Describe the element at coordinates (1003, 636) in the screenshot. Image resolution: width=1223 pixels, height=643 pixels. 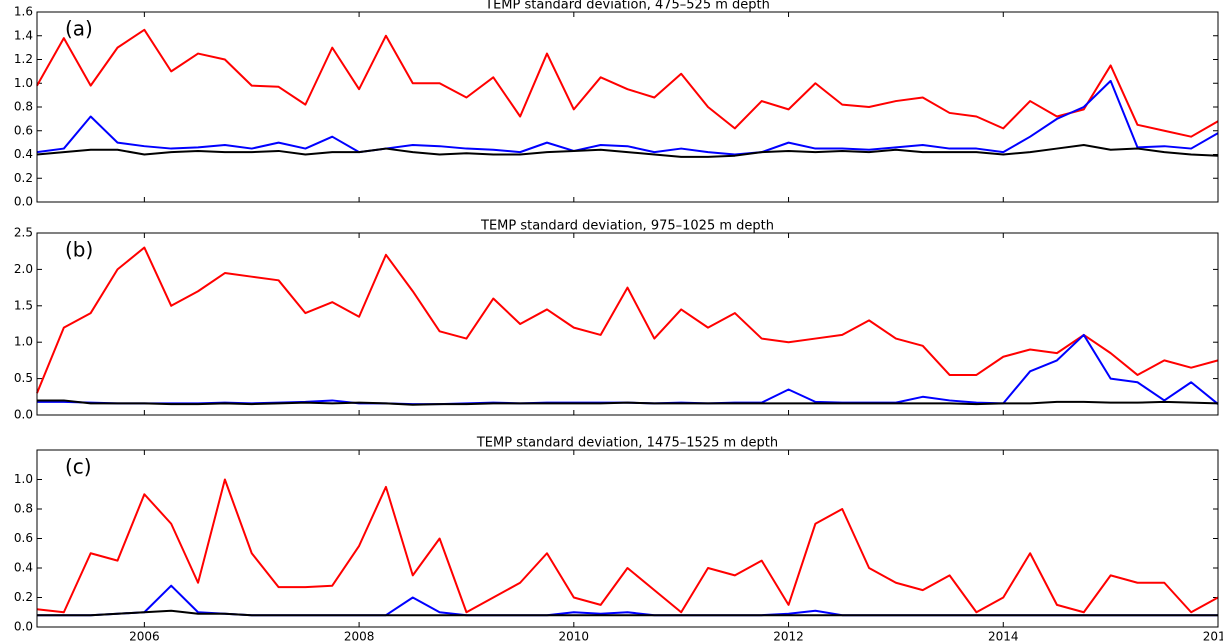
I see `x-tick-label: 2014` at that location.